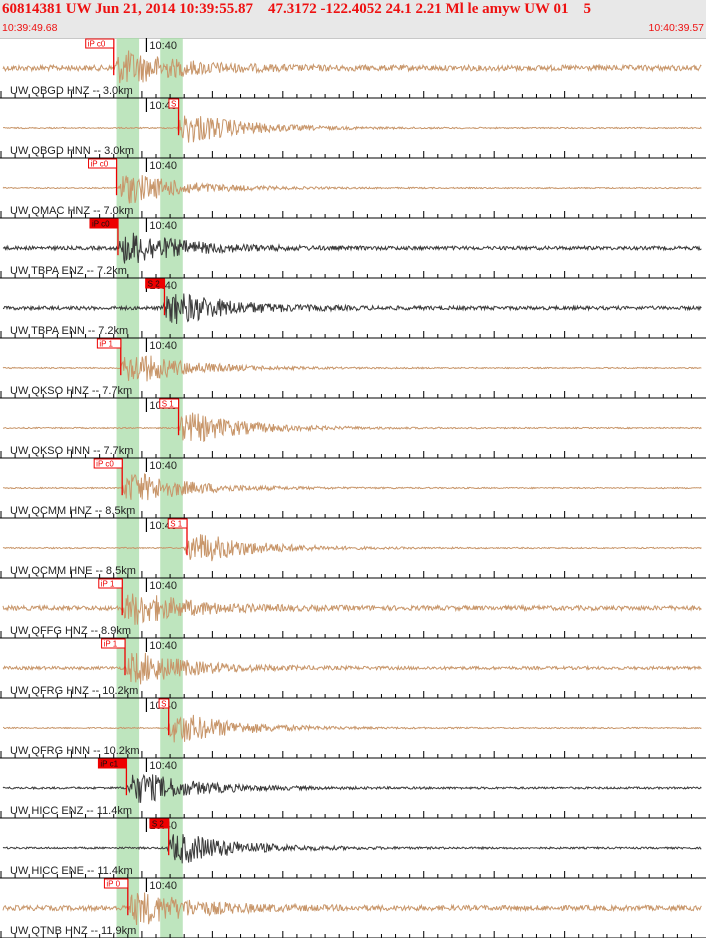  I want to click on trace-row: 10:40 iP 1 UW QKSO HNZ -- 7.7km, so click(353, 368).